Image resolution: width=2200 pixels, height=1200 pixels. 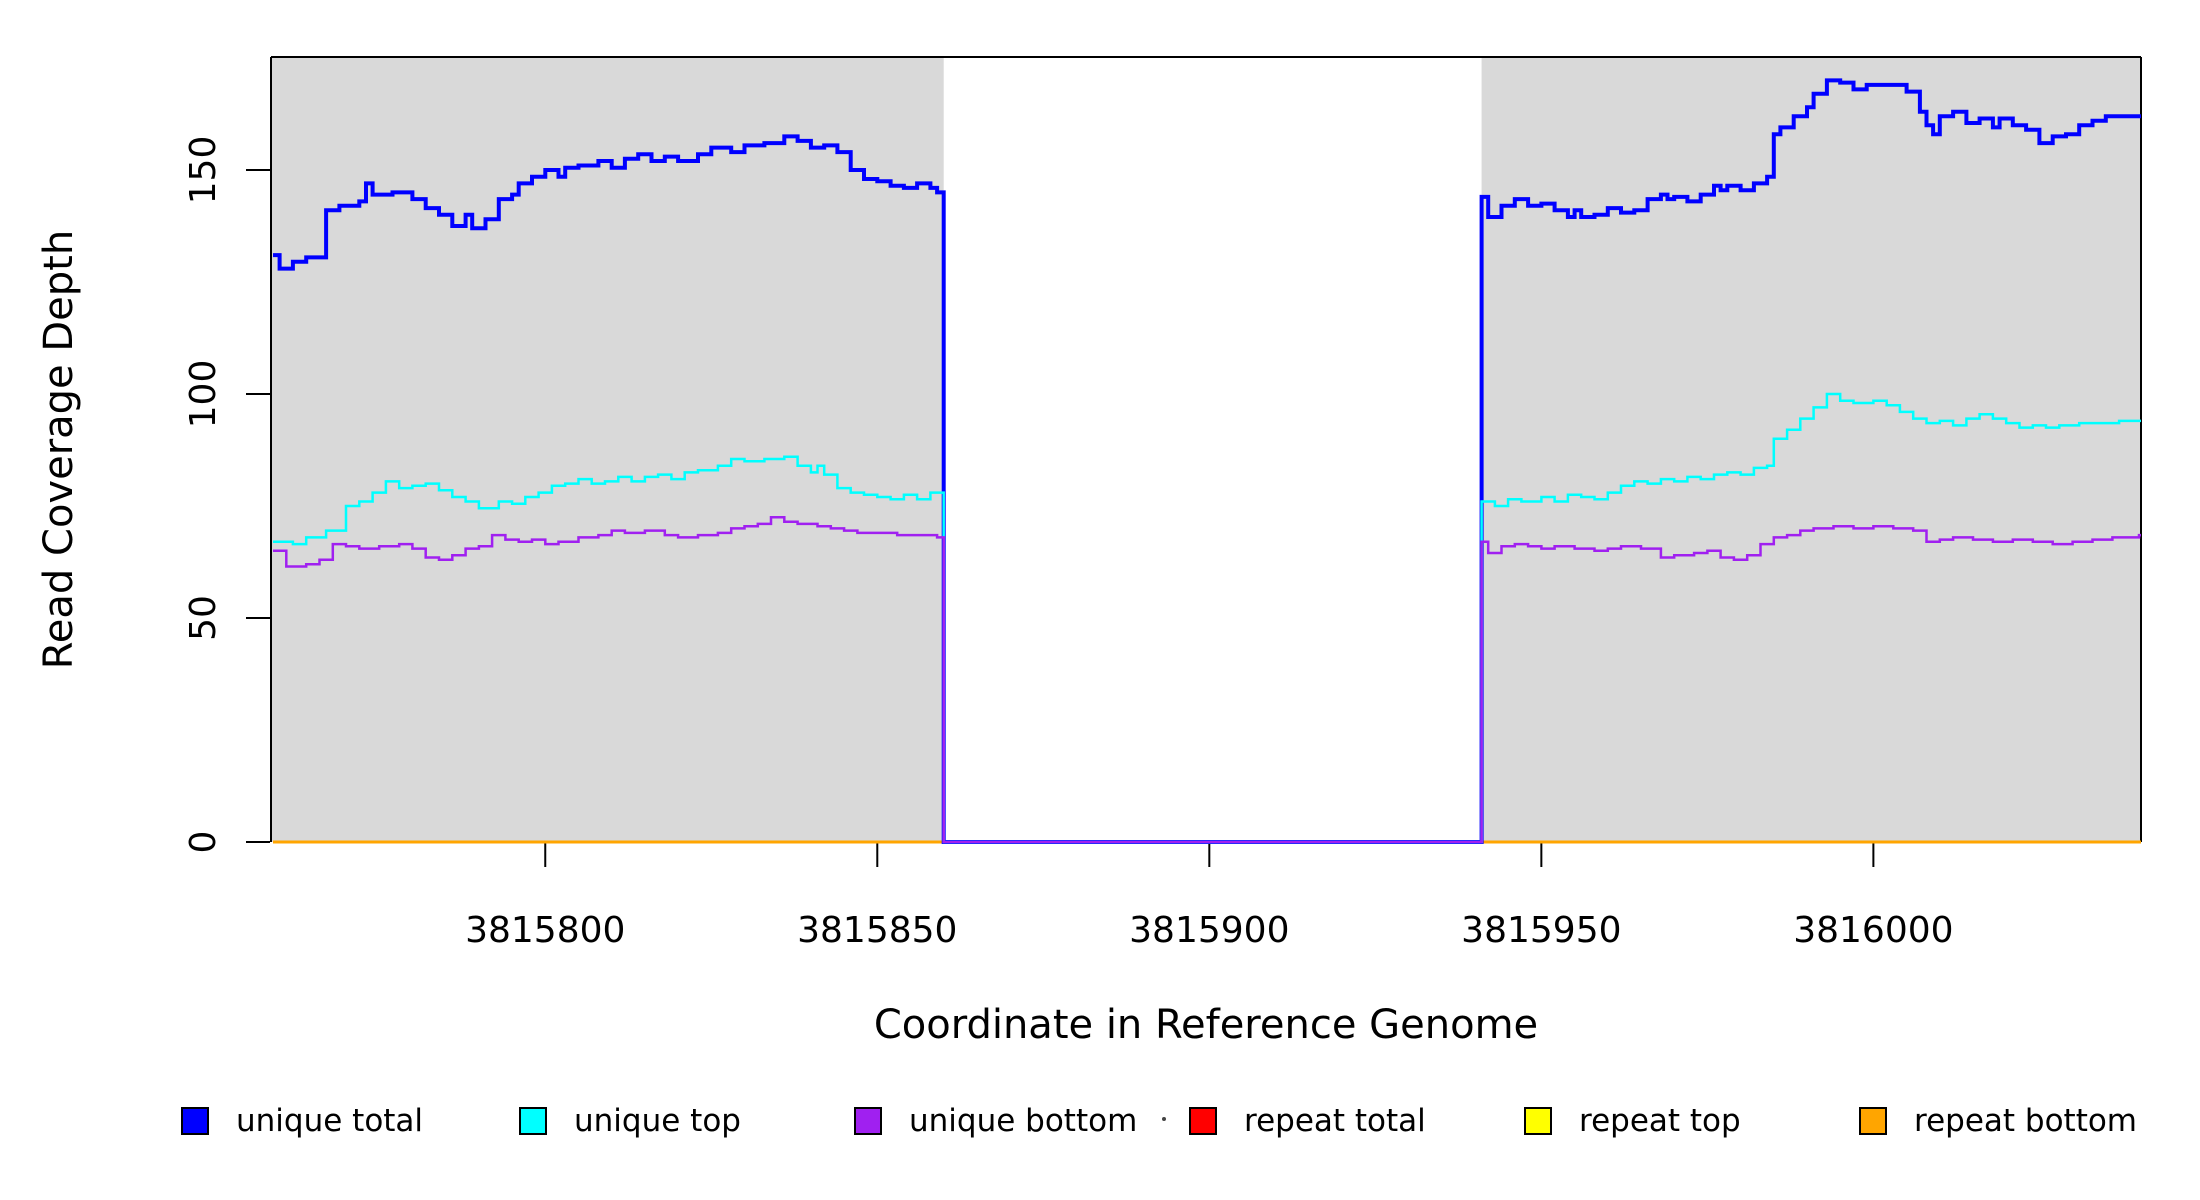 I want to click on stray-dot, so click(x=1164, y=1119).